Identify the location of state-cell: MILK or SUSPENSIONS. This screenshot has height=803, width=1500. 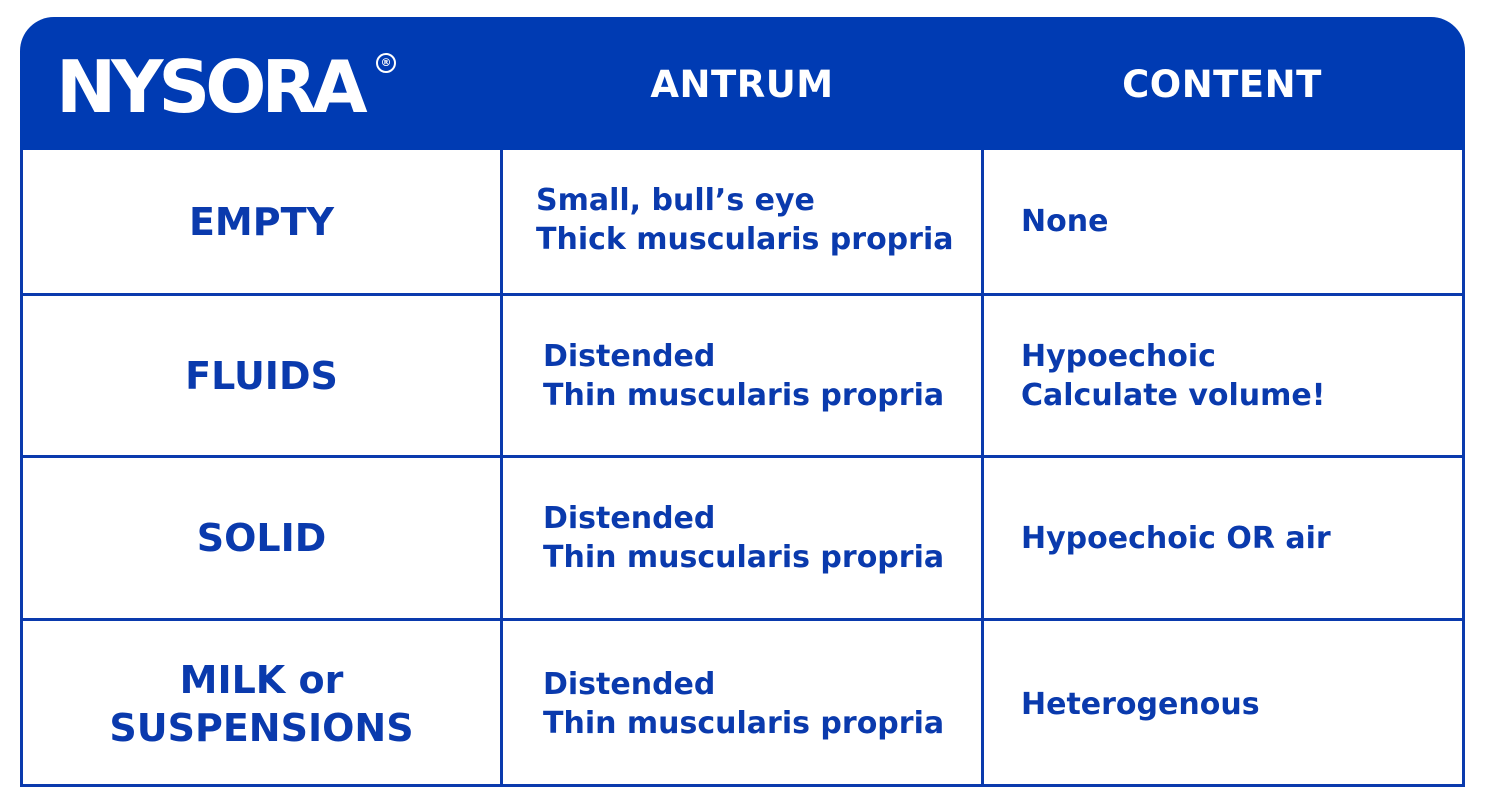
(263, 704).